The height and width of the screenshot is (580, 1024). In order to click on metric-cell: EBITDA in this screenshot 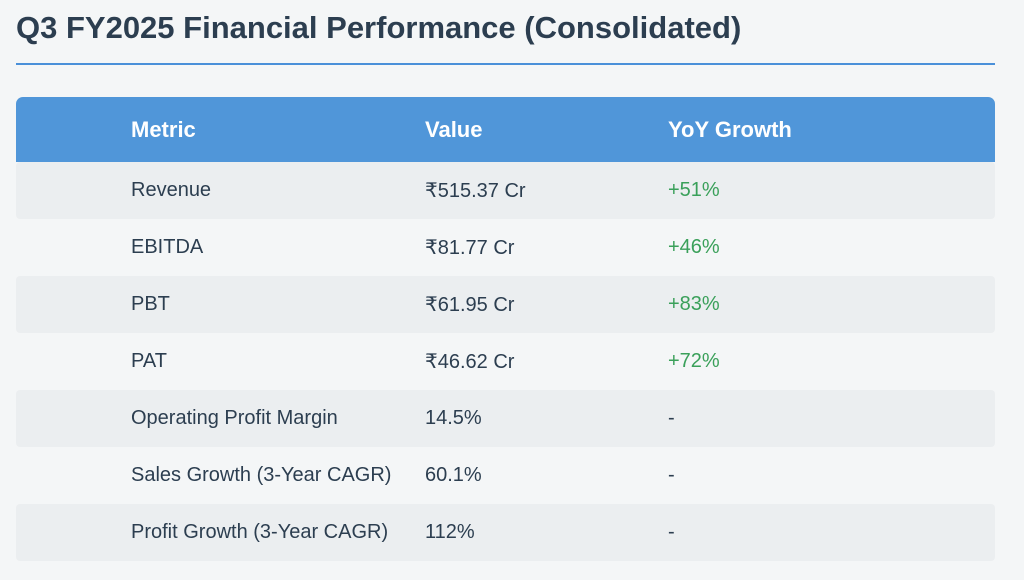, I will do `click(167, 247)`.